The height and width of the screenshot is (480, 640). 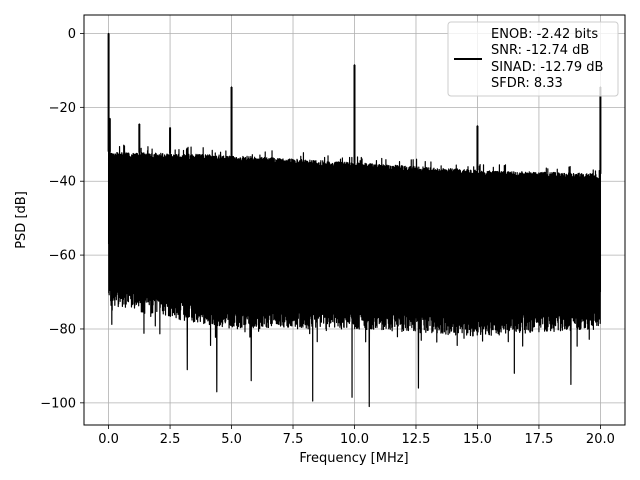 I want to click on x-axis-ticks: 0.0 2.5 5.0 7.5 10.0 12.5 15.0 17.5 20.0, so click(x=356, y=436).